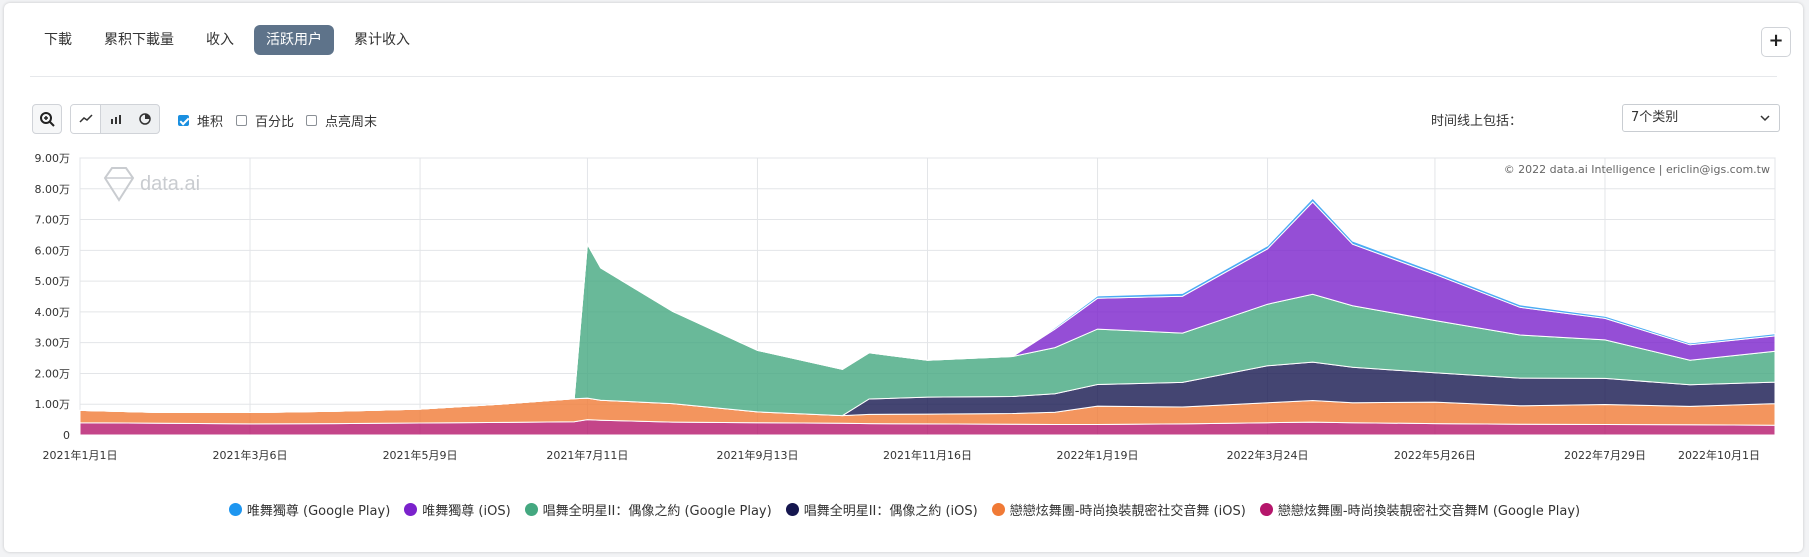 The width and height of the screenshot is (1809, 557). What do you see at coordinates (1127, 511) in the screenshot?
I see `legend-label: 戀戀炫舞團-時尚換裝靚密社交音舞 (iOS)` at bounding box center [1127, 511].